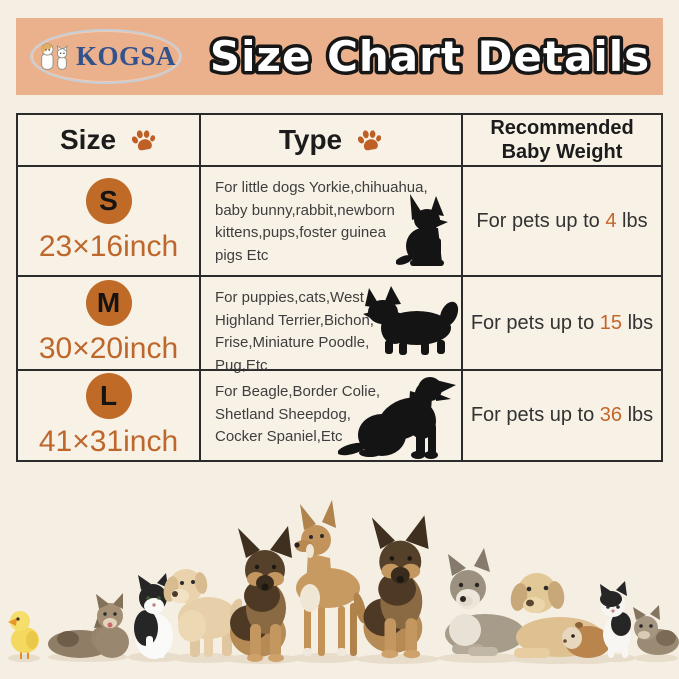 The width and height of the screenshot is (679, 679). I want to click on size-dimensions-m: 30×20inch, so click(108, 348).